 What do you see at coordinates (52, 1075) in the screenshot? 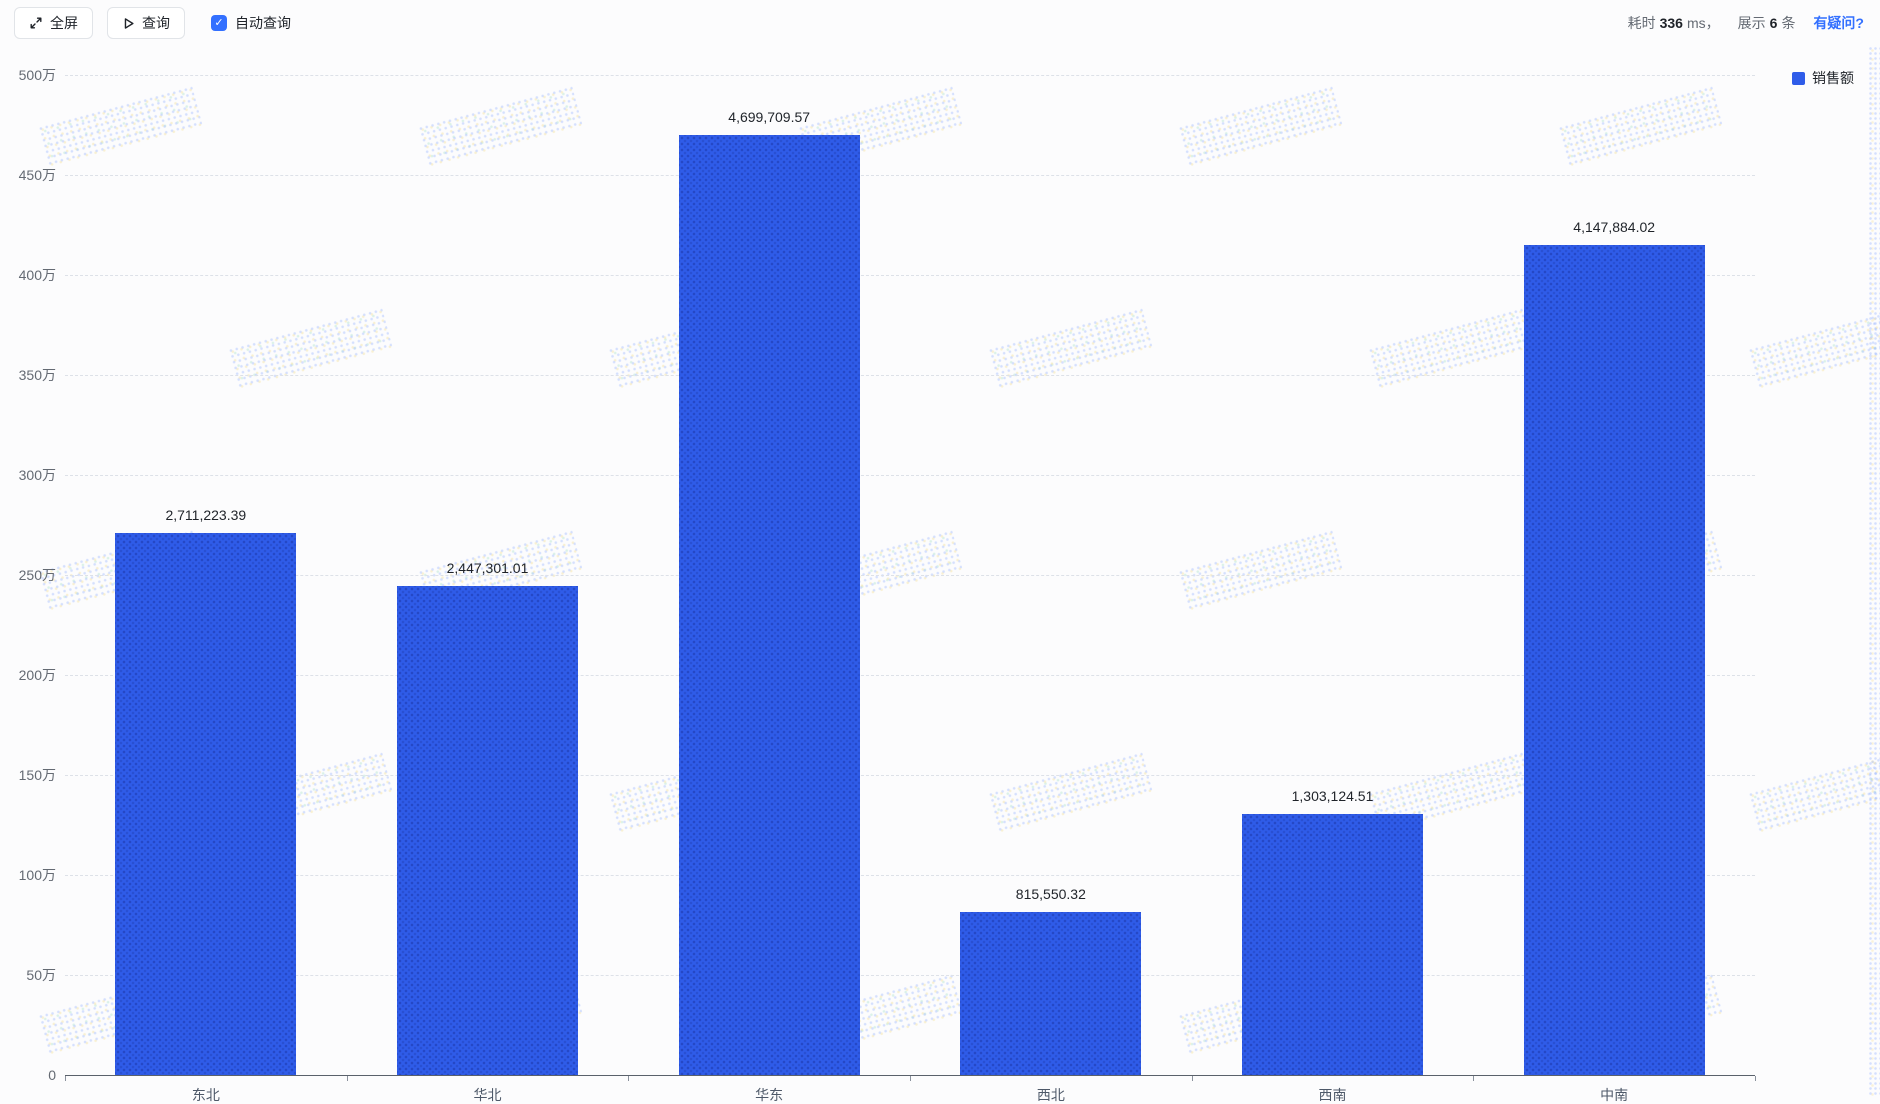
I see `y-axis-tick-label: 0` at bounding box center [52, 1075].